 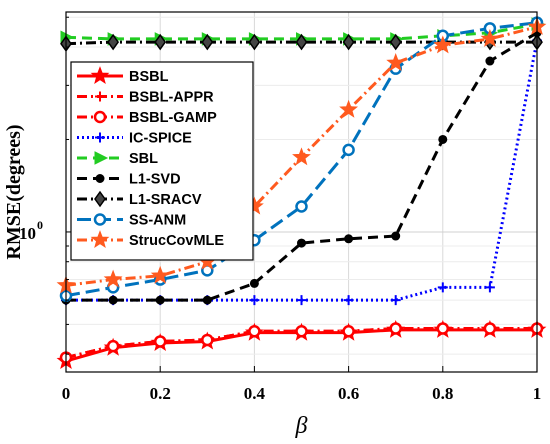 What do you see at coordinates (301, 426) in the screenshot?
I see `x-axis-label: β` at bounding box center [301, 426].